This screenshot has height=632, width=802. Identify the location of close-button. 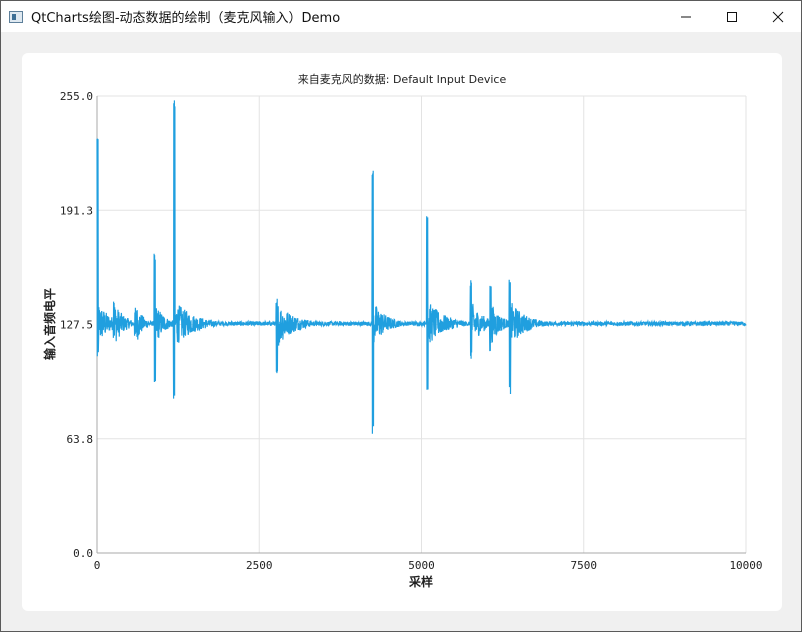
(778, 16).